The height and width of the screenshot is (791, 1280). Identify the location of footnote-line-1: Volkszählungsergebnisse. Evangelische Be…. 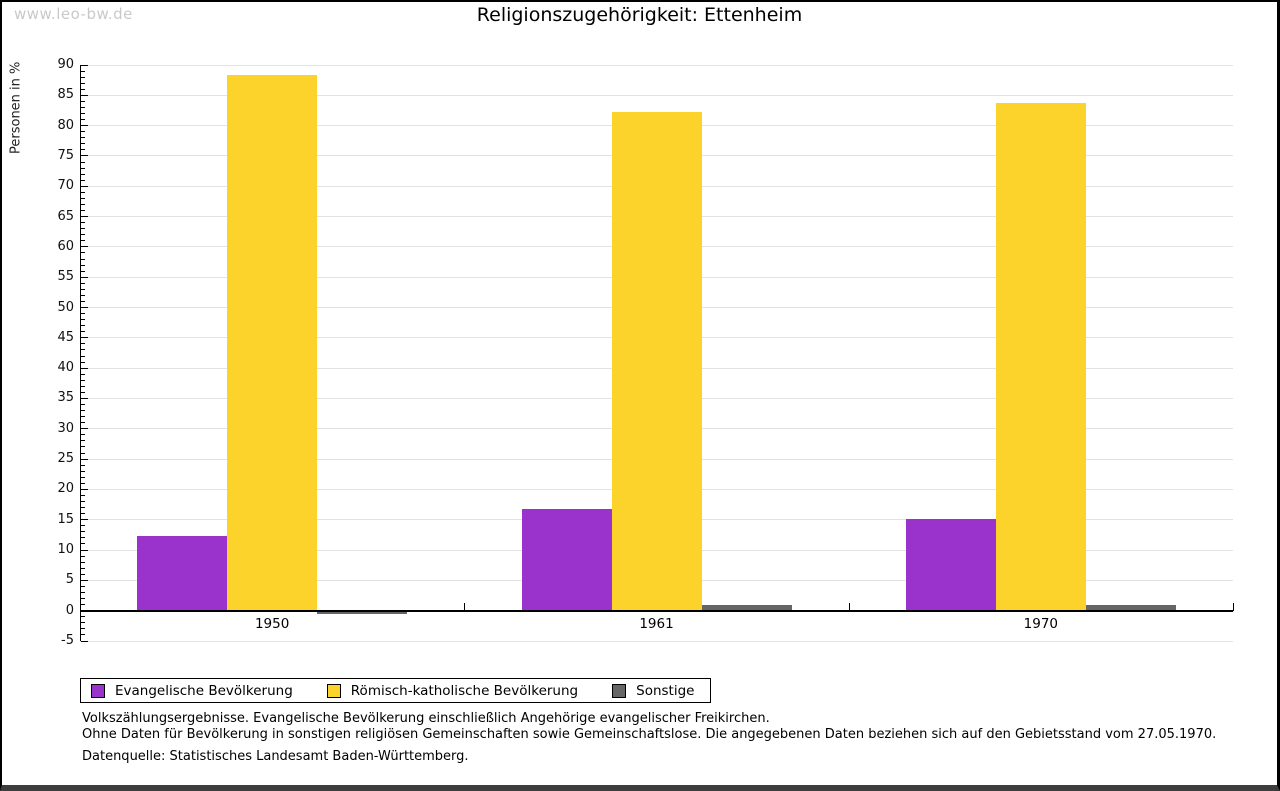
(426, 718).